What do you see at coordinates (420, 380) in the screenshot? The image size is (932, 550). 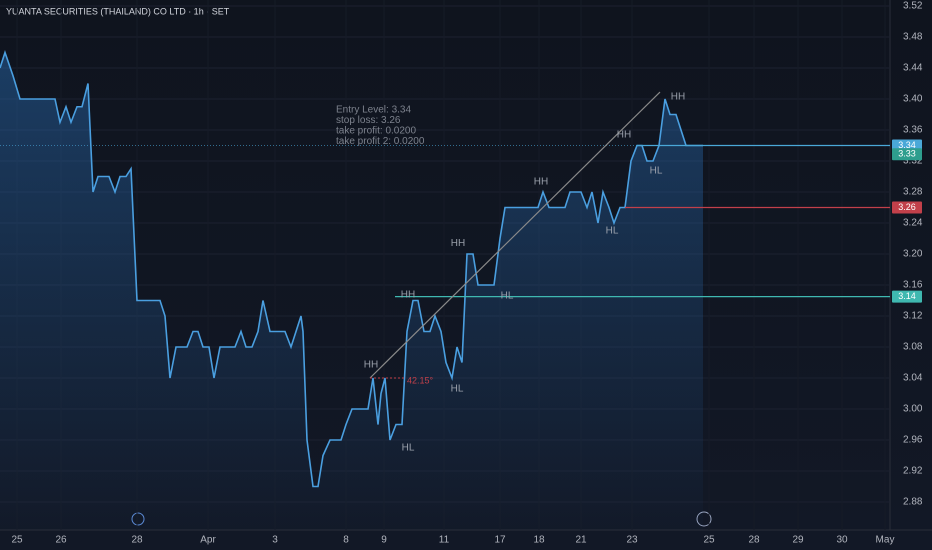 I see `annotation: 42.15°` at bounding box center [420, 380].